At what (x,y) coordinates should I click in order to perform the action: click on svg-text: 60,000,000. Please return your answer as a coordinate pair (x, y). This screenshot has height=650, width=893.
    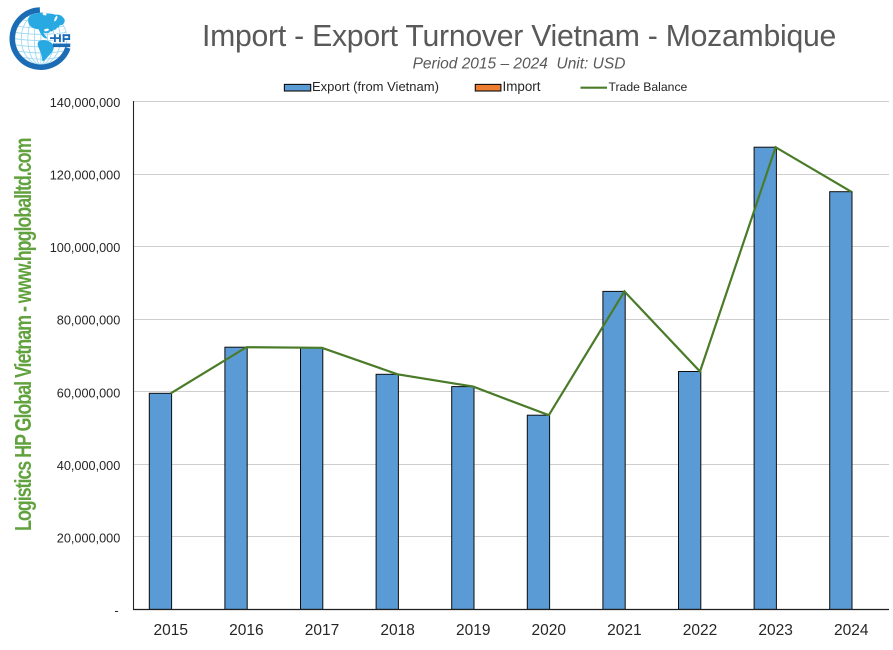
    Looking at the image, I should click on (89, 393).